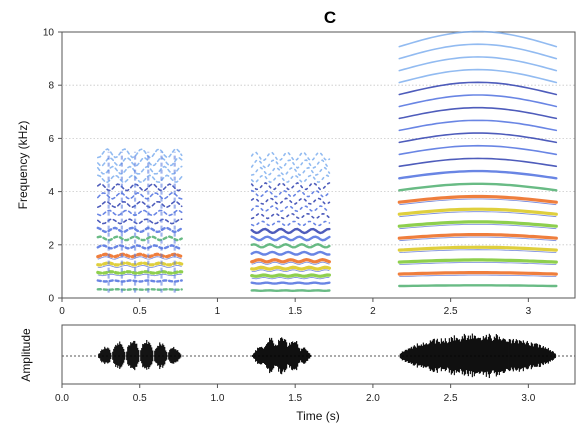 The height and width of the screenshot is (429, 581). Describe the element at coordinates (528, 398) in the screenshot. I see `waveform-x-tick-label: 3.0` at that location.